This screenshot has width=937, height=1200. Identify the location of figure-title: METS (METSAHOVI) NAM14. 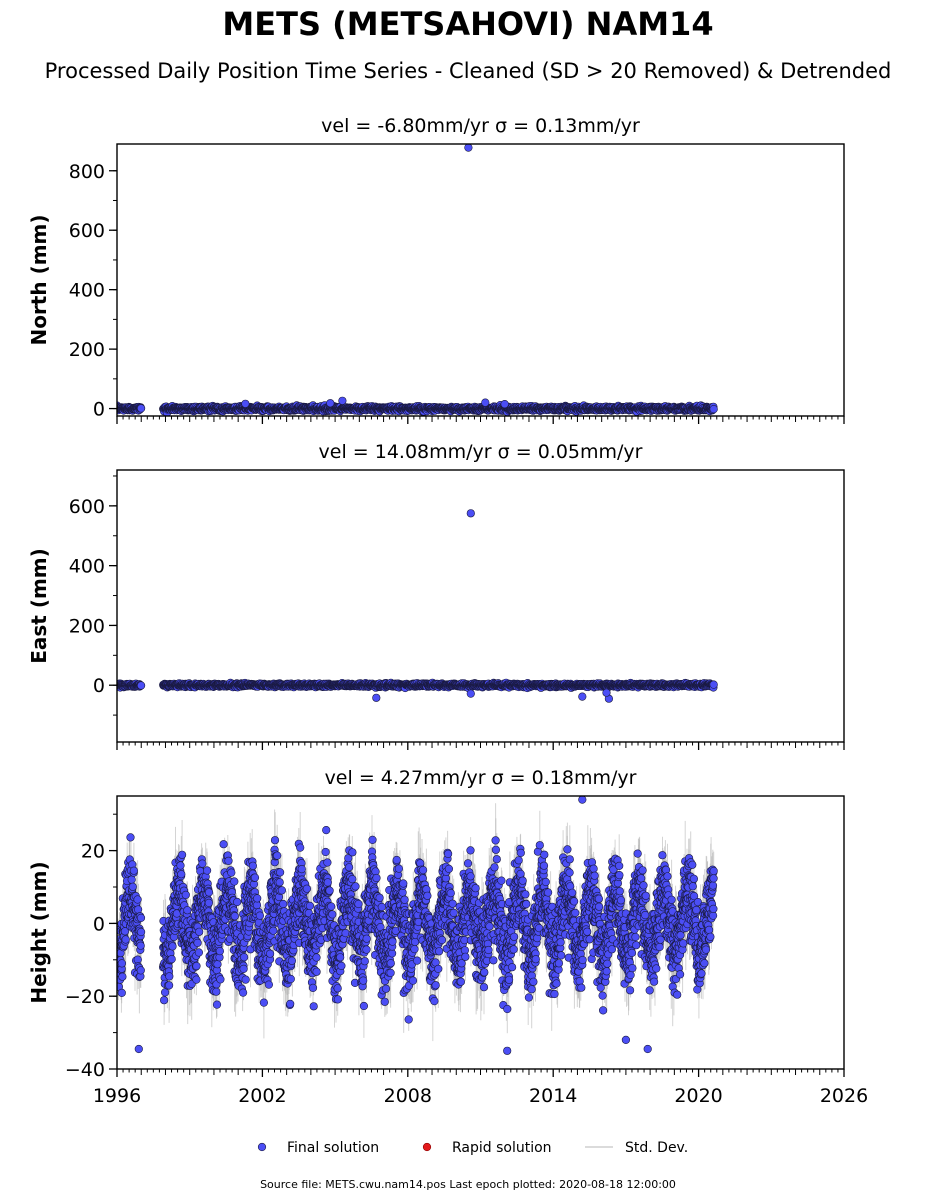
(467, 24).